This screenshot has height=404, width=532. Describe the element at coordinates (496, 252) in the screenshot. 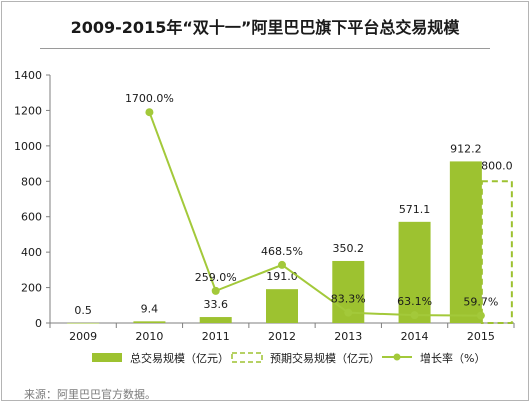

I see `projected-bar-2015` at that location.